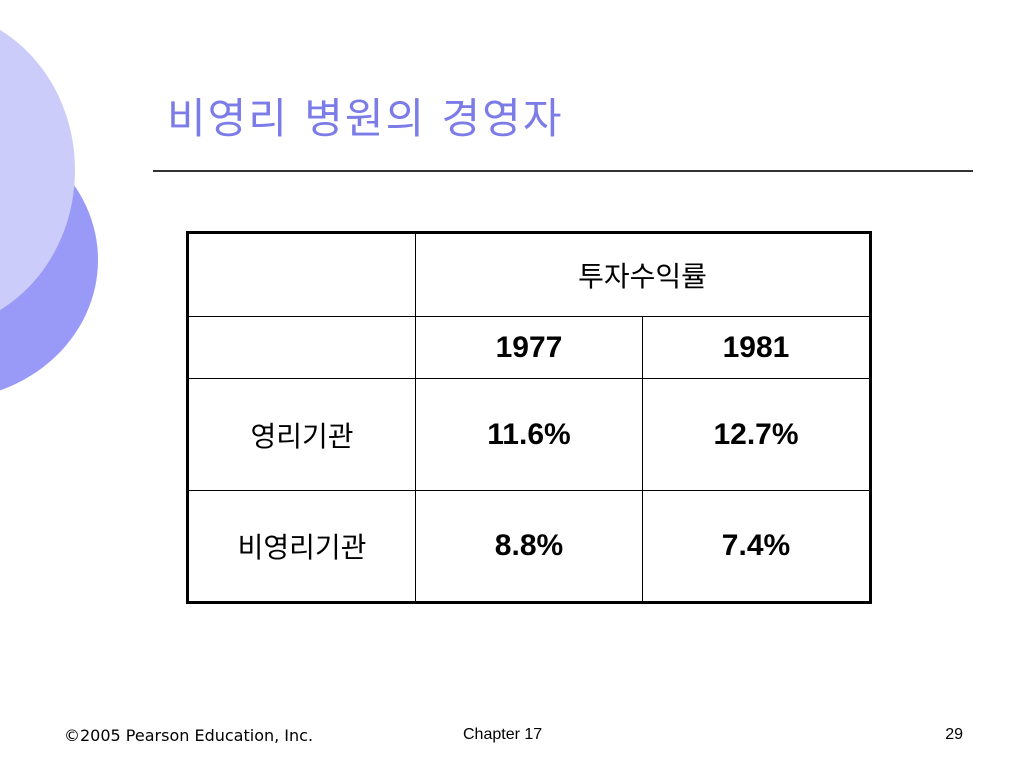  I want to click on footer-copyright: ©2005 Pearson Education, Inc., so click(189, 735).